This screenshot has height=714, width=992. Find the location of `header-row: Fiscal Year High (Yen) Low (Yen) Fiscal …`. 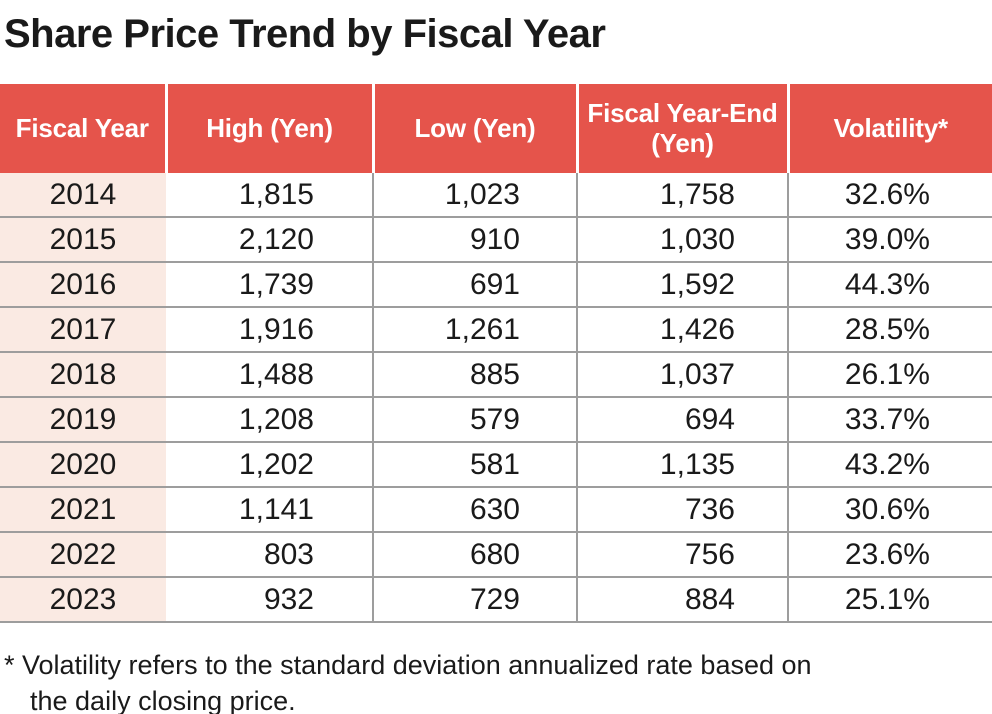

header-row: Fiscal Year High (Yen) Low (Yen) Fiscal … is located at coordinates (496, 128).